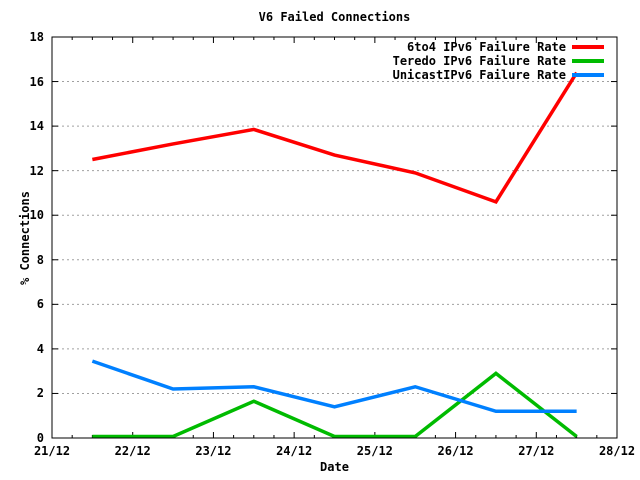  What do you see at coordinates (479, 61) in the screenshot?
I see `legend-label-1: Teredo IPv6 Failure Rate` at bounding box center [479, 61].